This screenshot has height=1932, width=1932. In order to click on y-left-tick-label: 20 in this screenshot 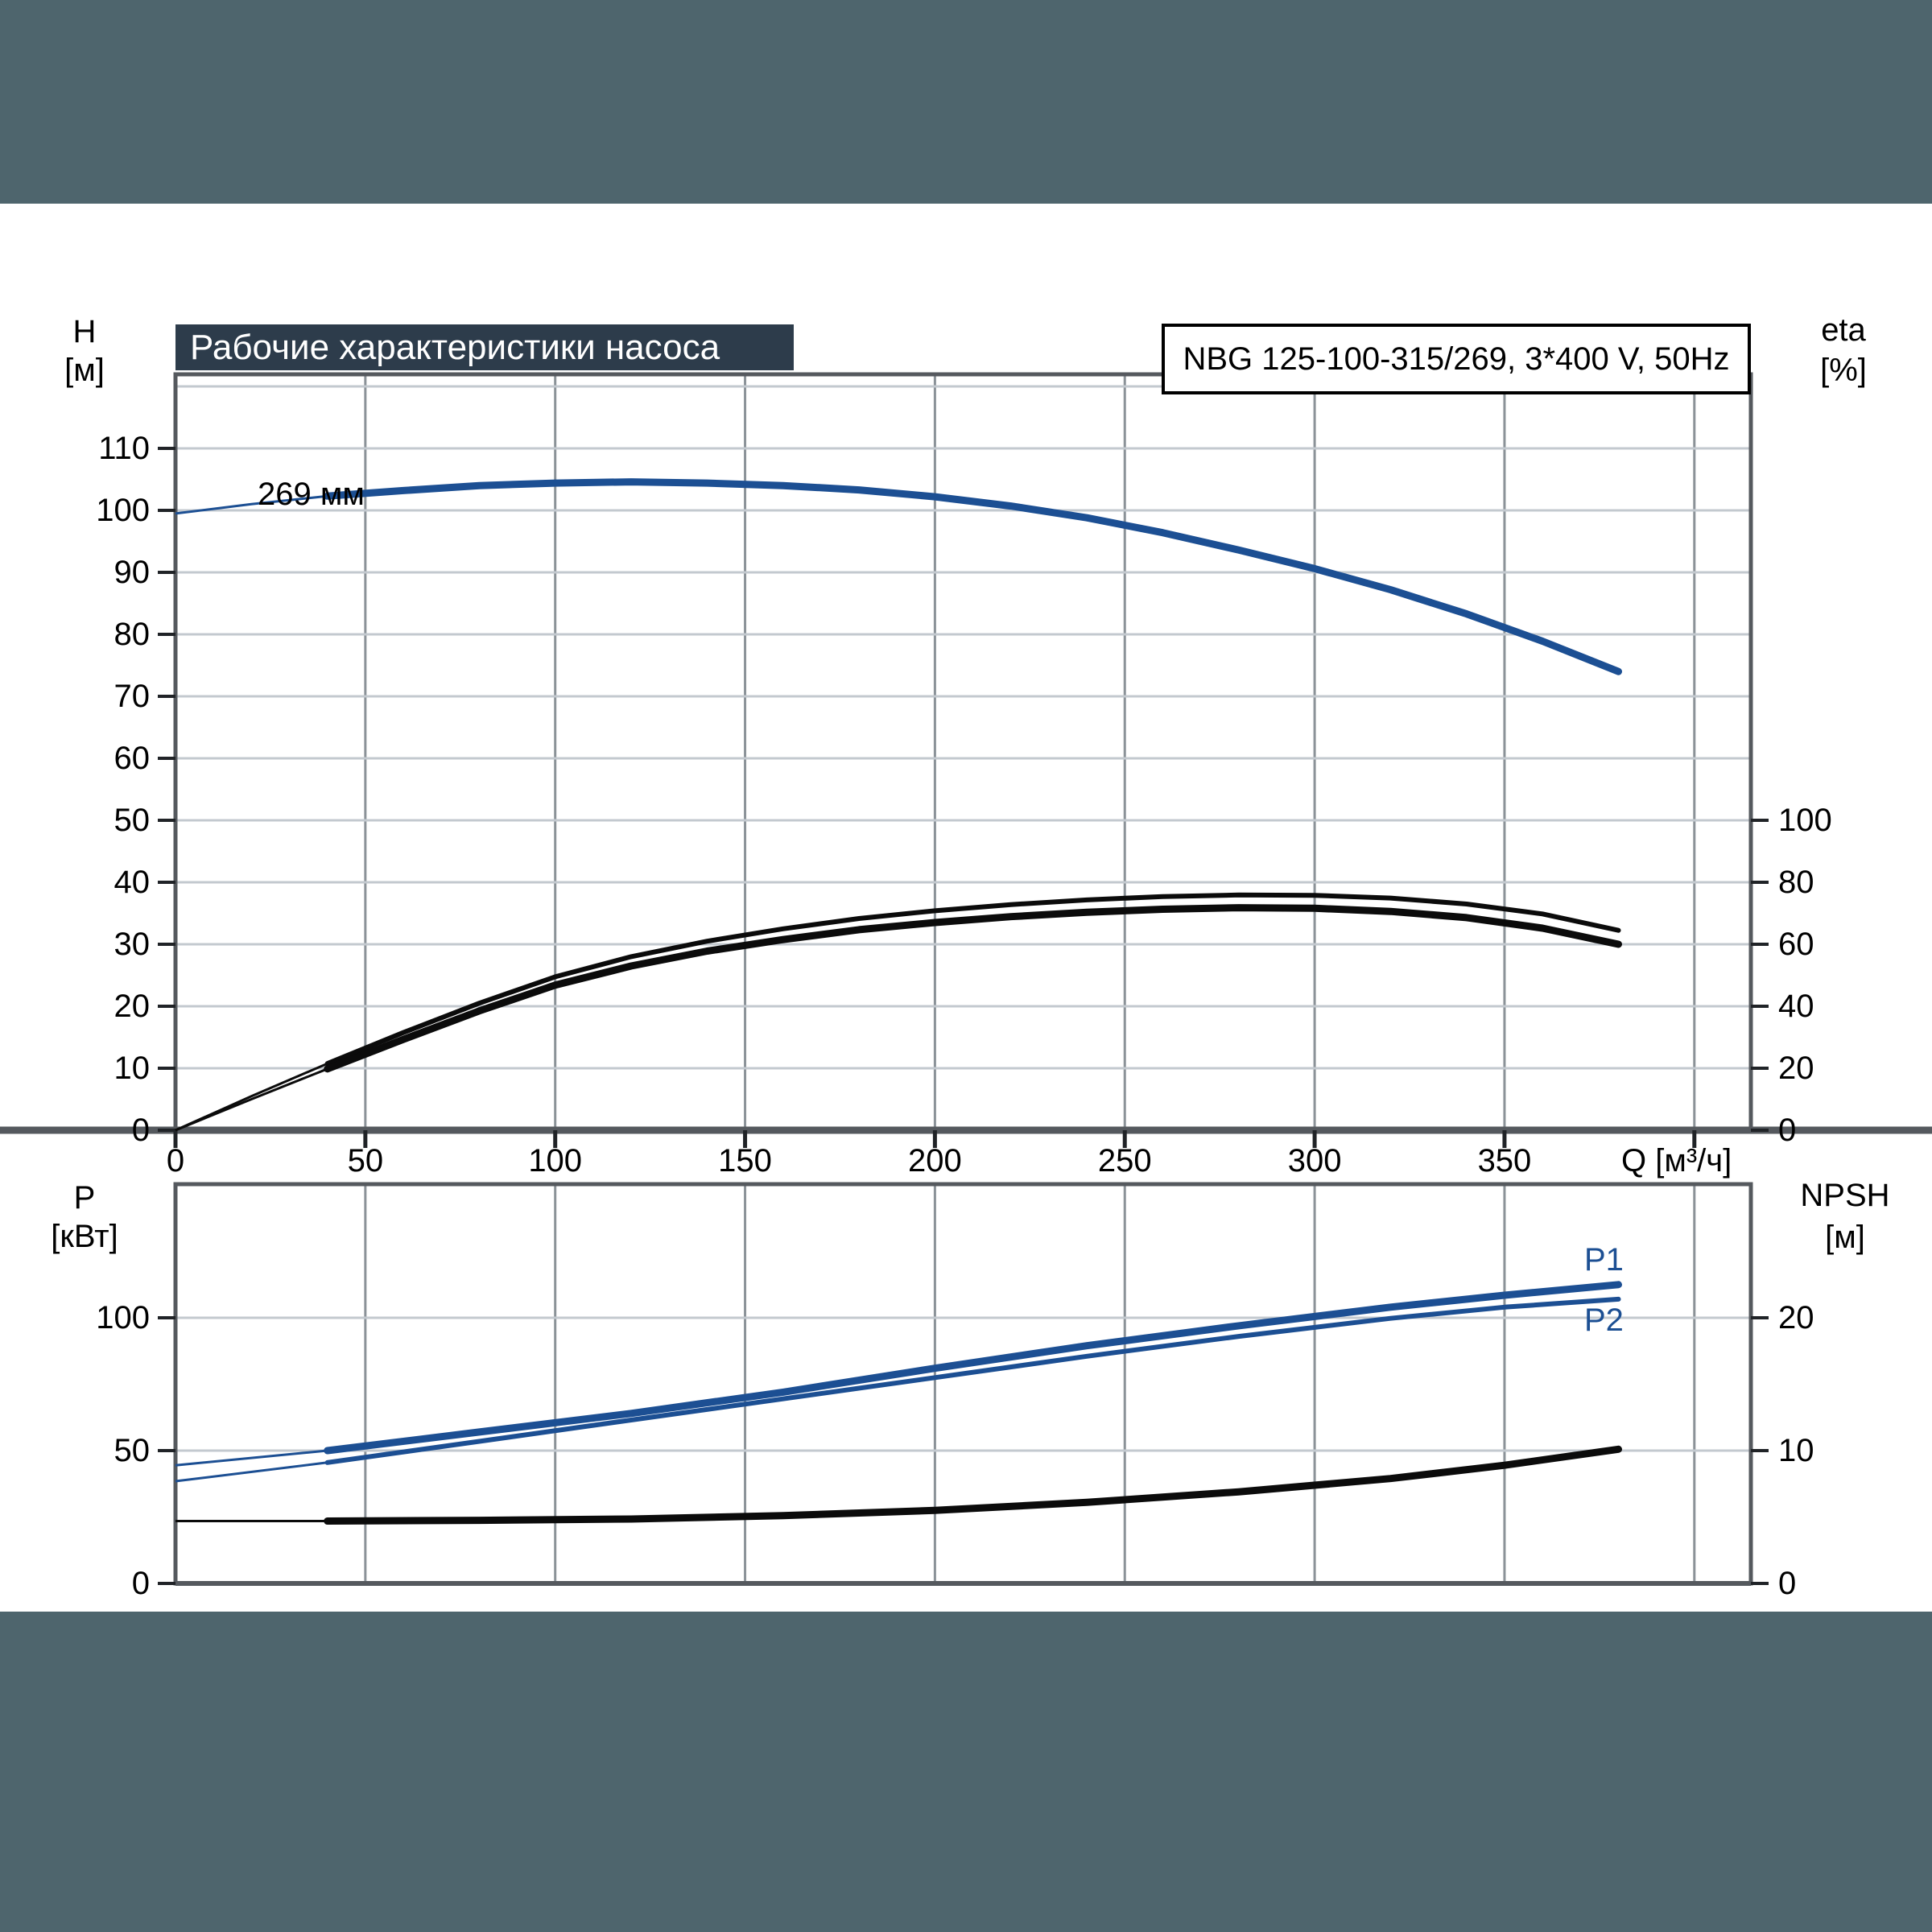, I will do `click(132, 1007)`.